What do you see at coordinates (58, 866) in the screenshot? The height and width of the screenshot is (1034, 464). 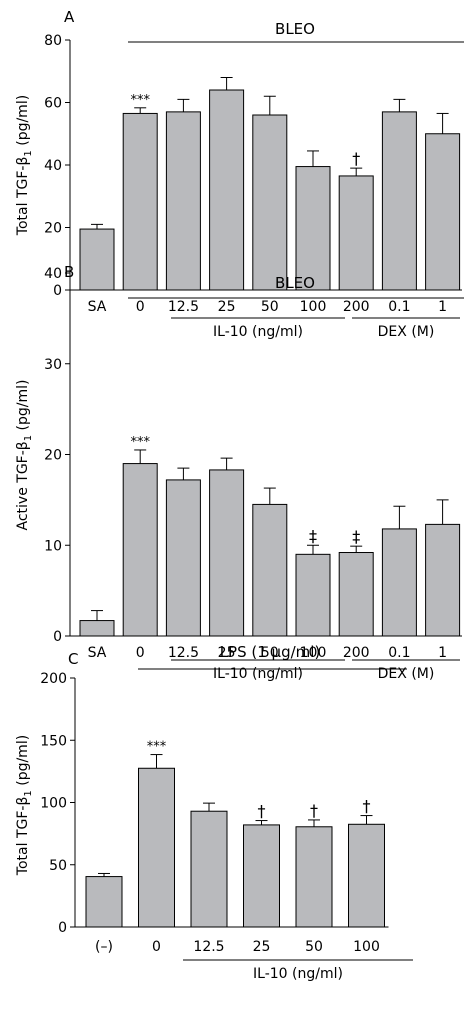 I see `y-tick-label: 50` at bounding box center [58, 866].